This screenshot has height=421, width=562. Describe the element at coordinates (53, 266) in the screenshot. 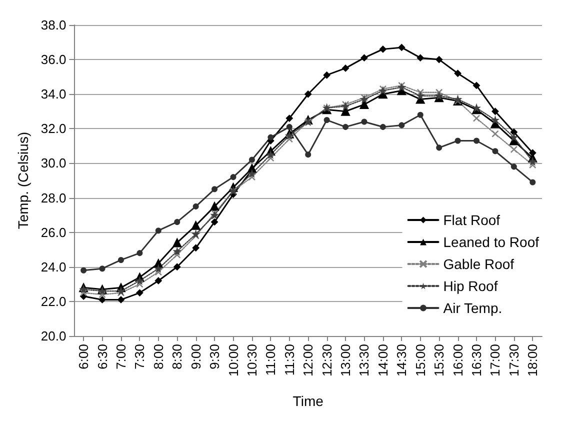

I see `y-tick-label: 24.0` at that location.